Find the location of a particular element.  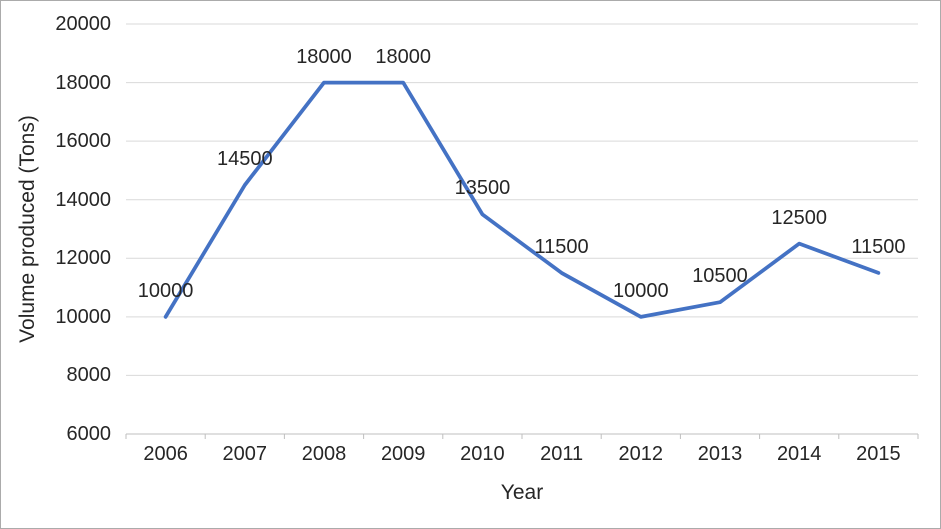

x-tick-label: 2012 is located at coordinates (641, 454).